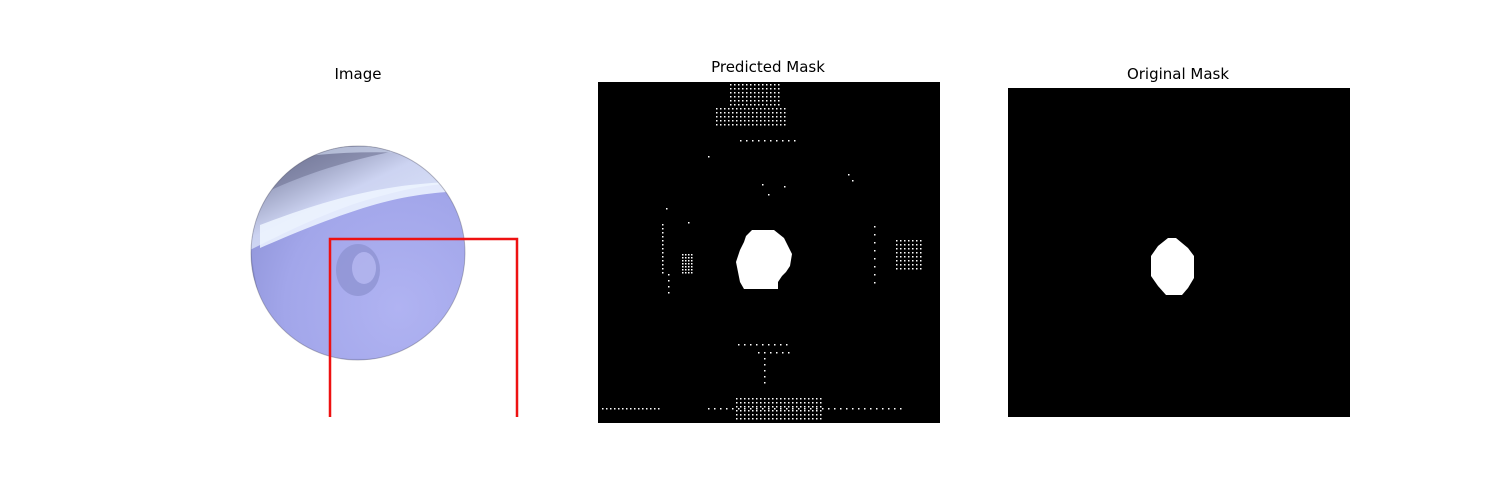 The image size is (1500, 500). What do you see at coordinates (1172, 266) in the screenshot?
I see `original-lesion-blob` at bounding box center [1172, 266].